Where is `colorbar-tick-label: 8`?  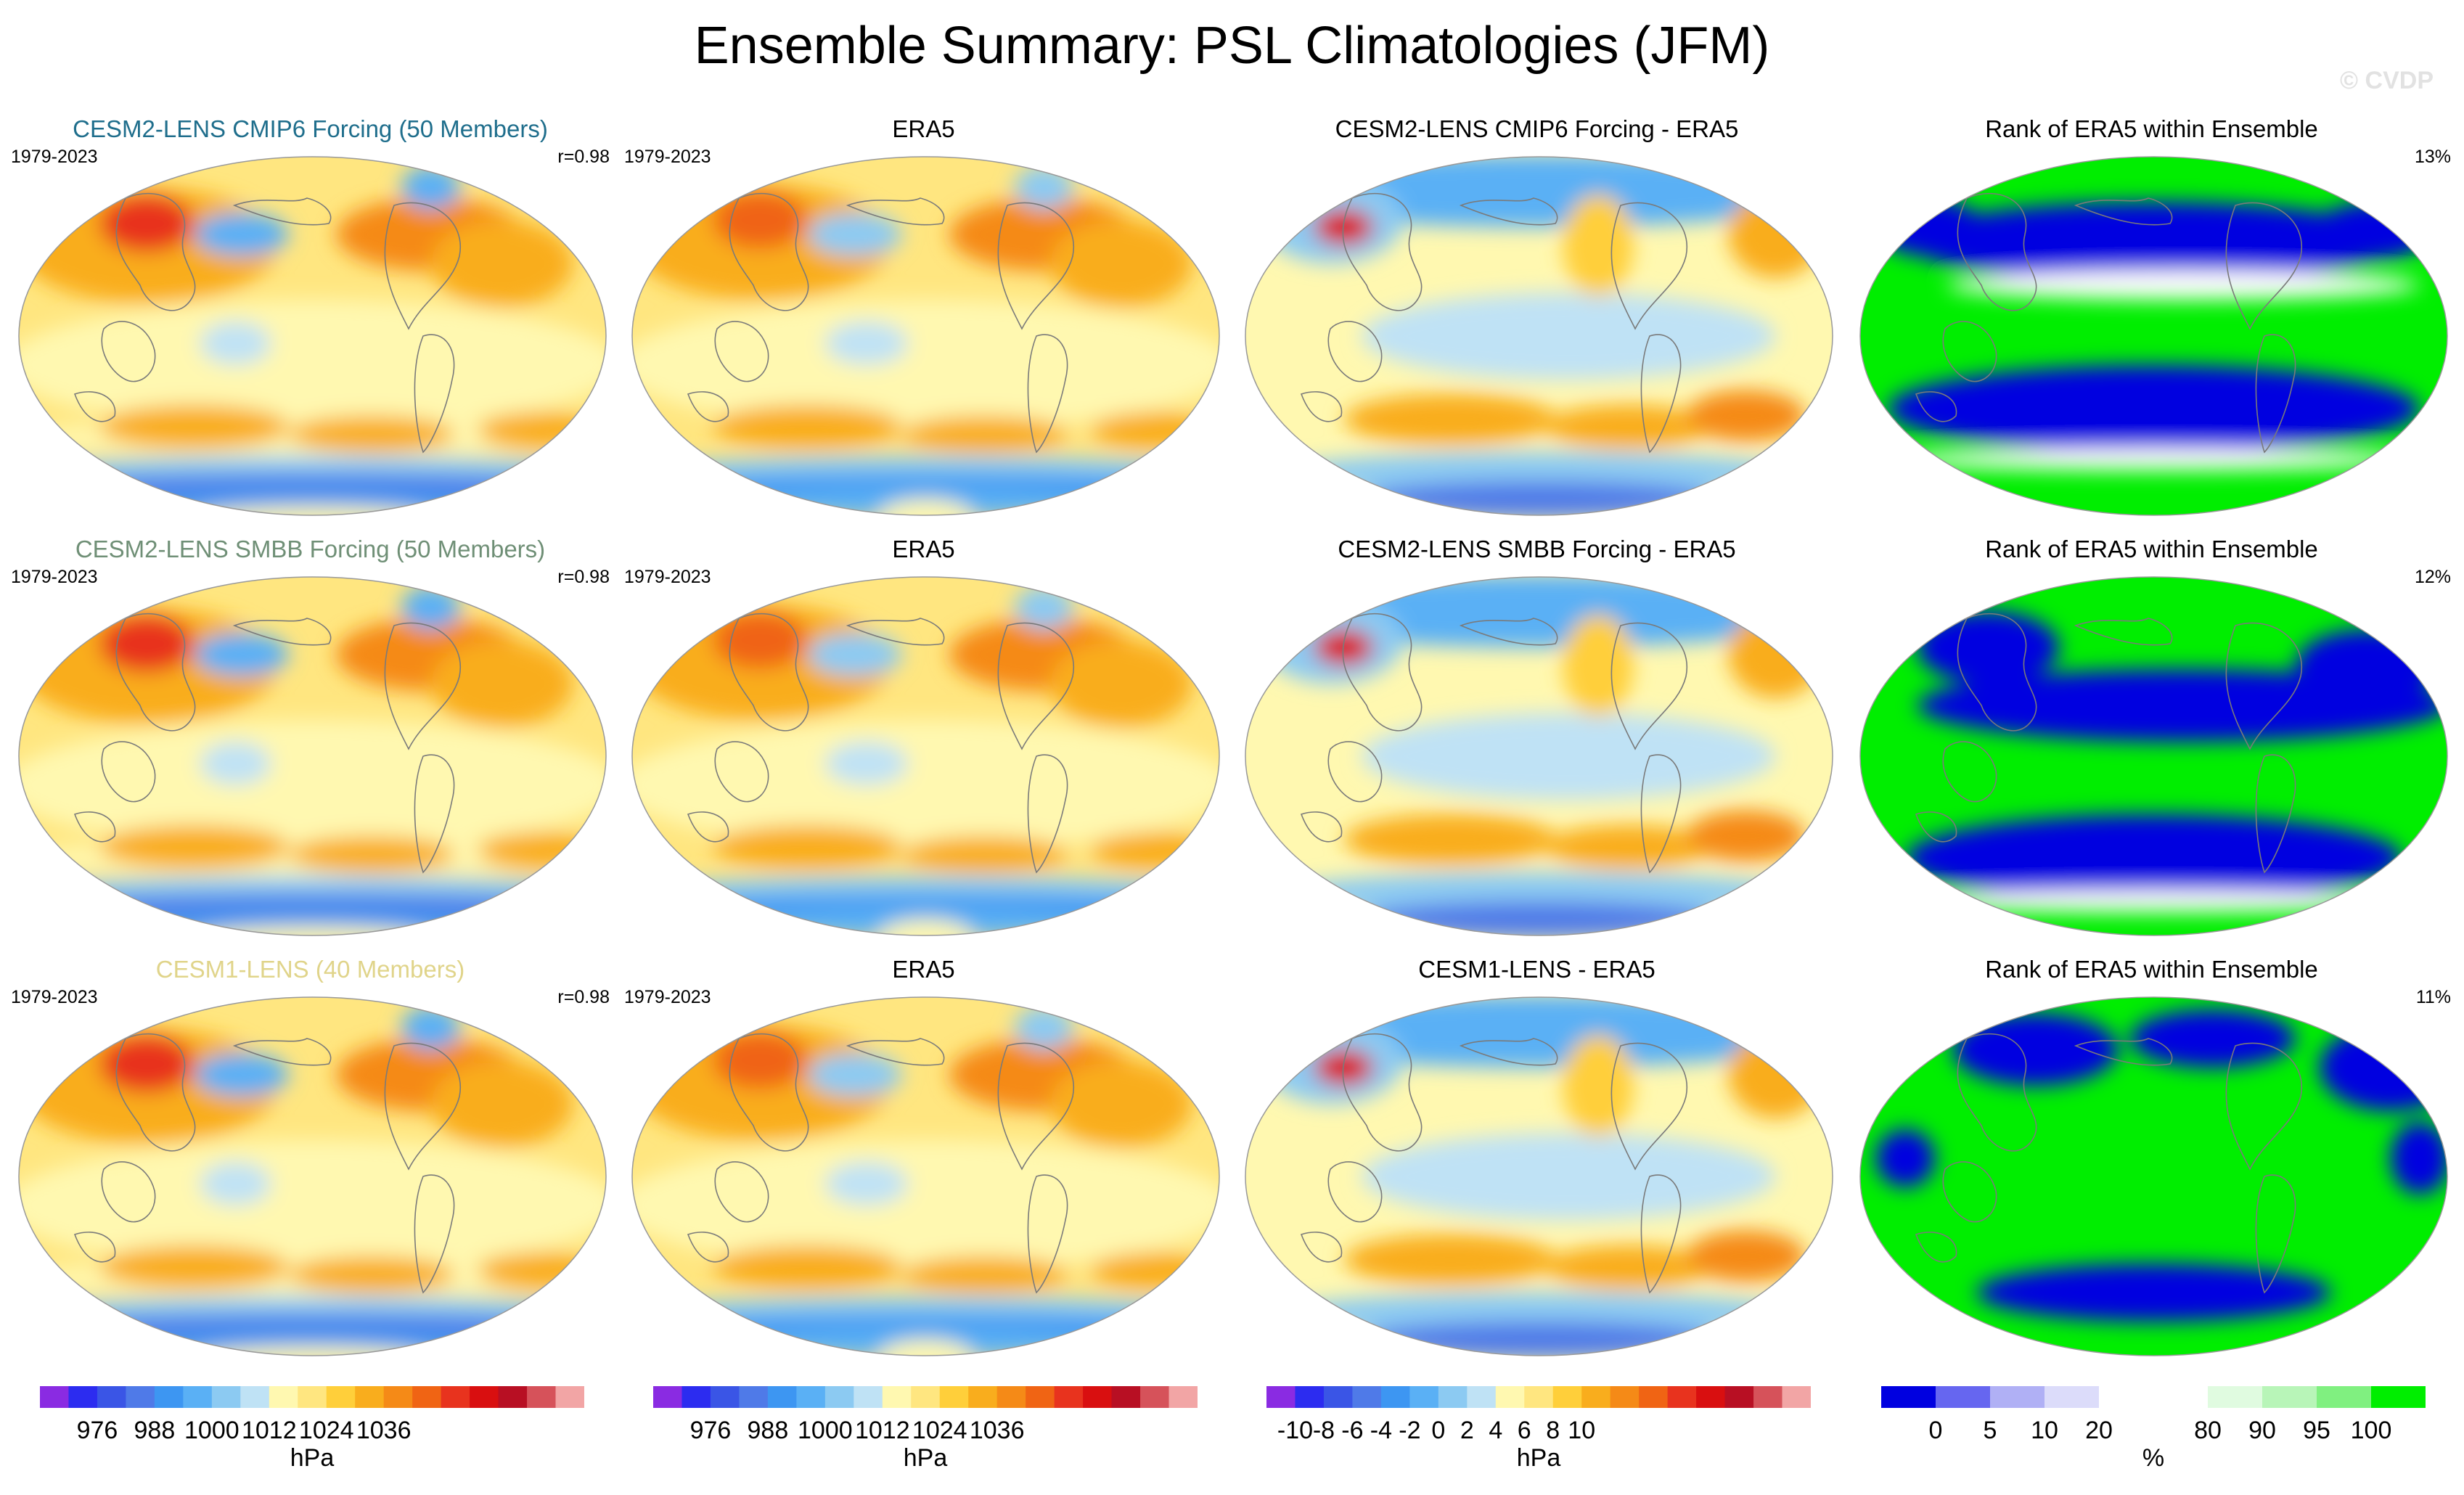
colorbar-tick-label: 8 is located at coordinates (1553, 1430).